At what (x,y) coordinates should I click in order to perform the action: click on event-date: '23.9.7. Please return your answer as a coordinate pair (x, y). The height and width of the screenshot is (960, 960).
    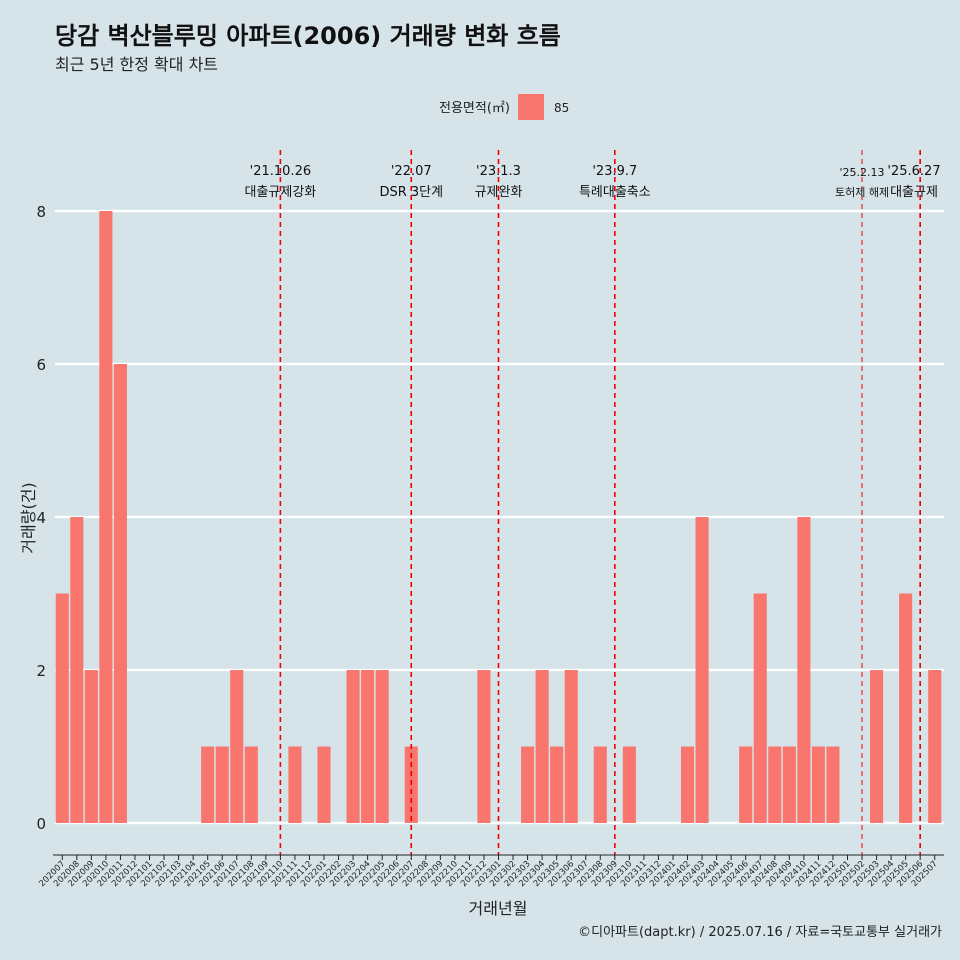
    Looking at the image, I should click on (614, 171).